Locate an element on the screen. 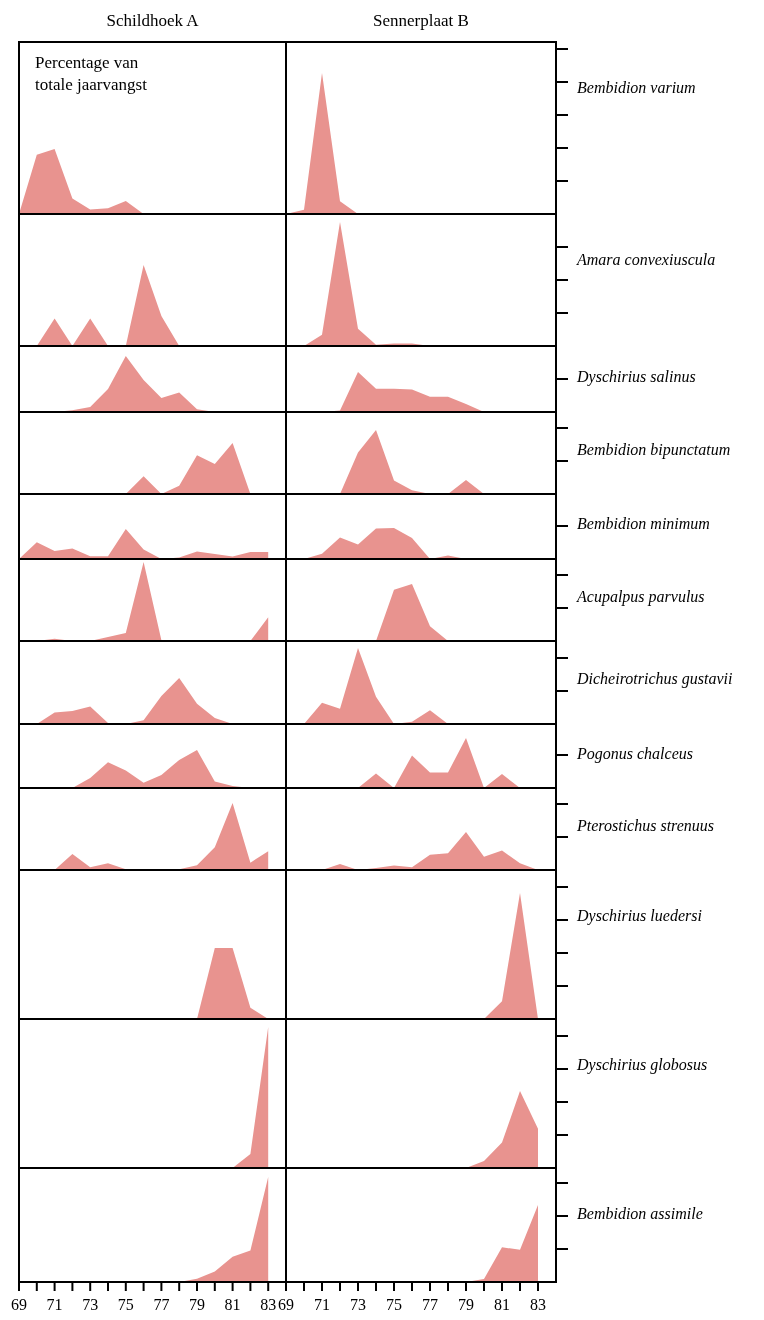  chart-title: Sennerplaat B is located at coordinates (421, 20).